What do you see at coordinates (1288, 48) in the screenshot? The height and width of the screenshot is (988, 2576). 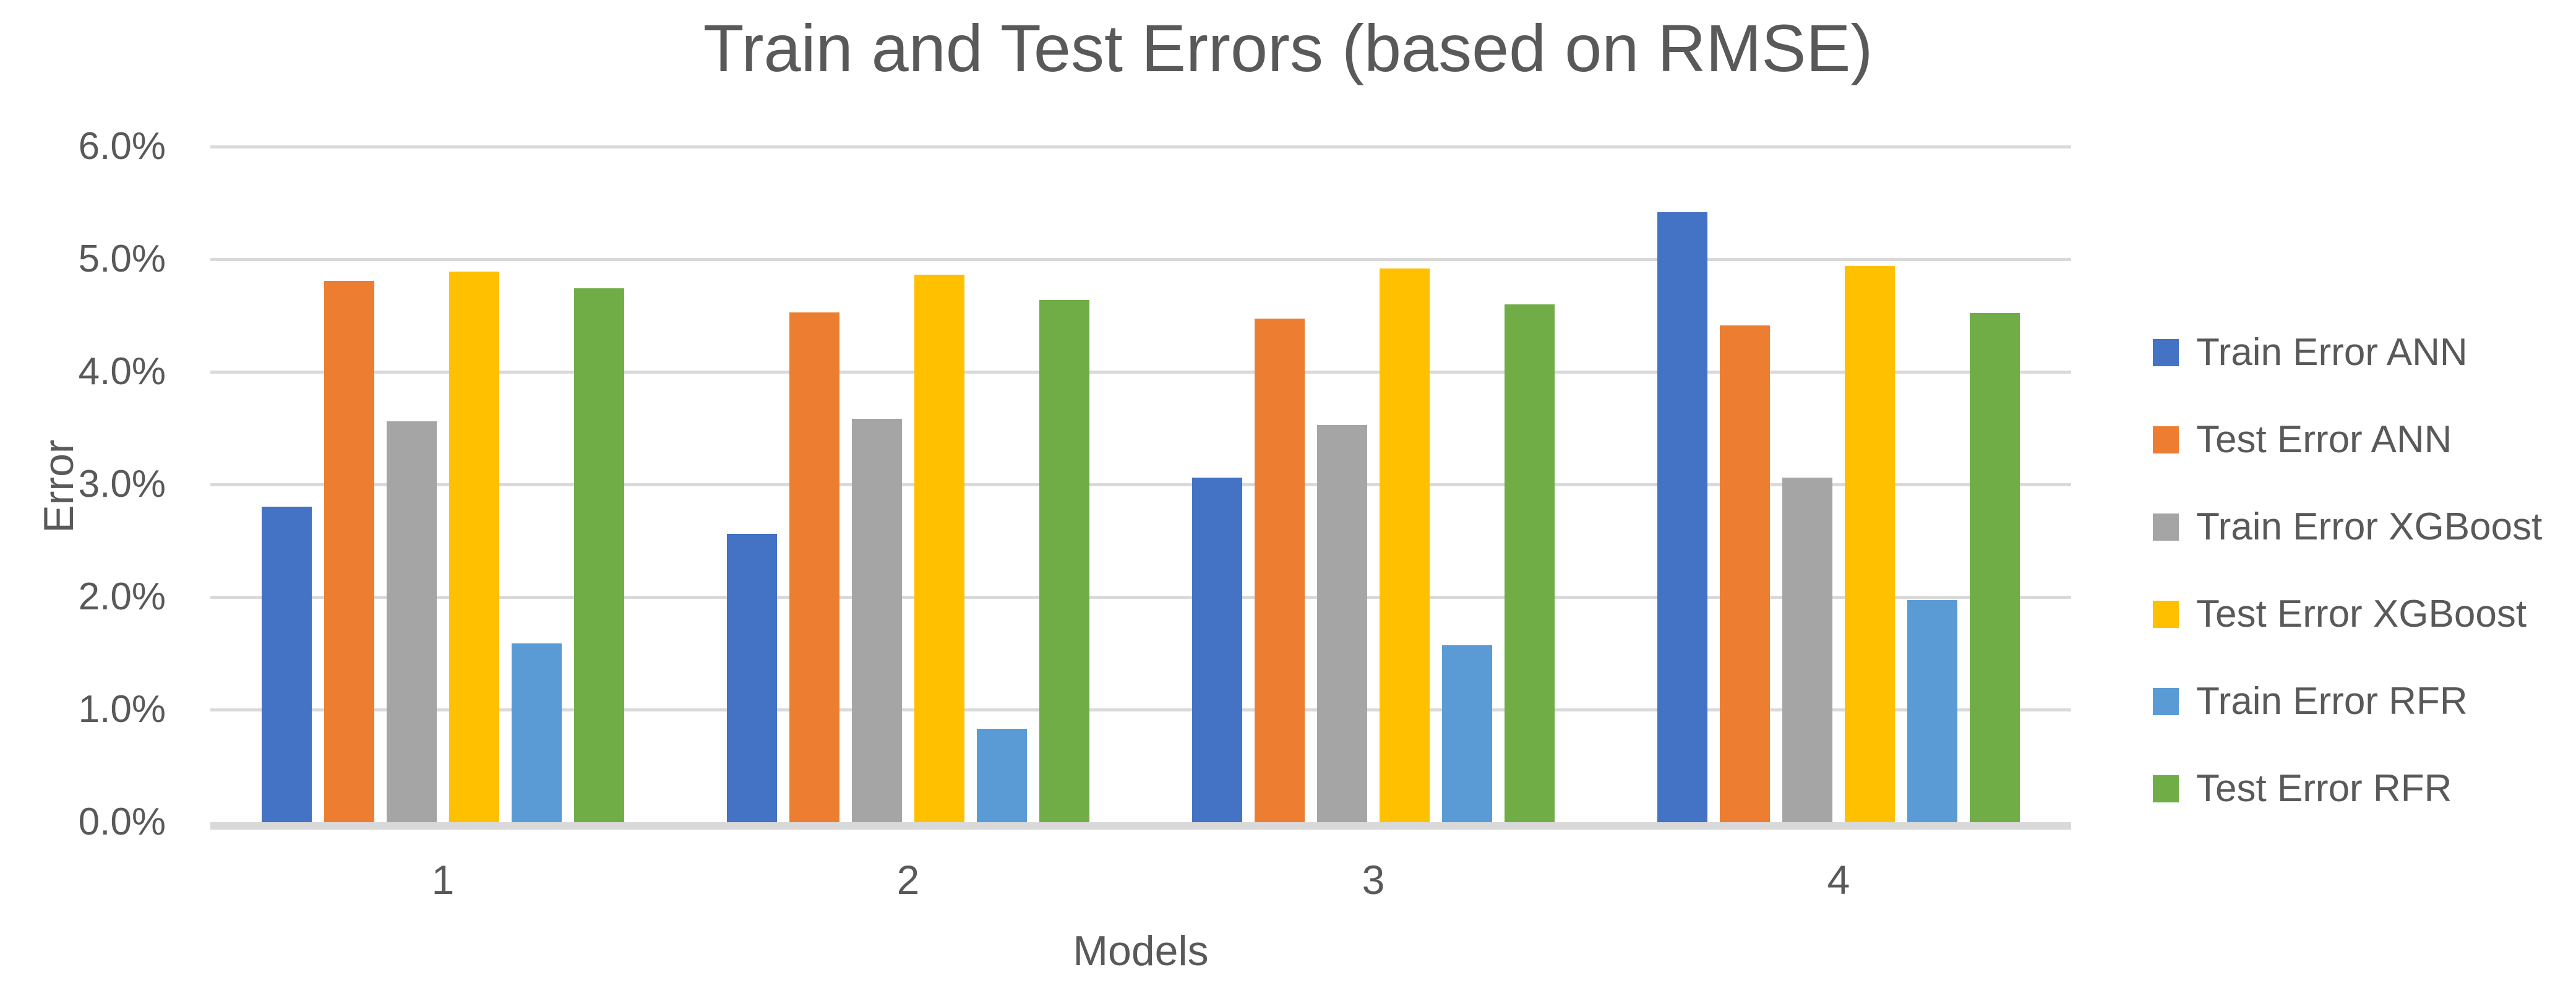 I see `chart-title: Train and Test Errors (based on RMSE)` at bounding box center [1288, 48].